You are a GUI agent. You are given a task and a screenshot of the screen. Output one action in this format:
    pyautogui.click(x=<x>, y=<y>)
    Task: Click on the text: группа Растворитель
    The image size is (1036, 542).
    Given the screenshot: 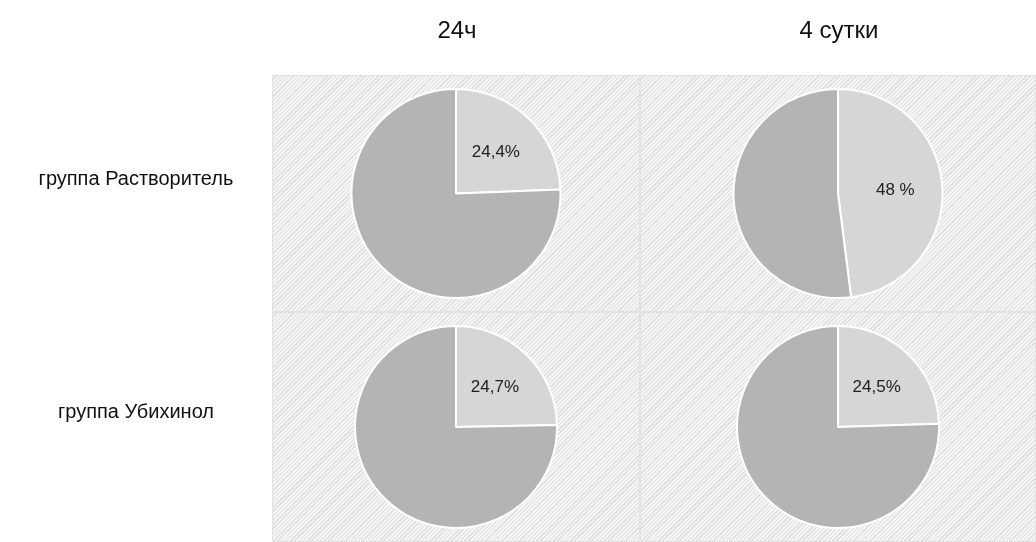 What is the action you would take?
    pyautogui.click(x=136, y=178)
    